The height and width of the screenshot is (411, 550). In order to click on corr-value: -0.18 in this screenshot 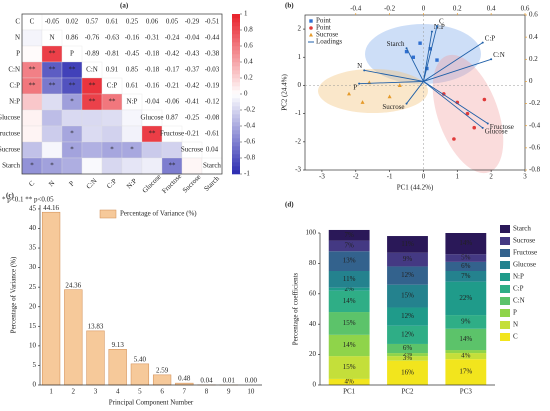, I will do `click(152, 70)`.